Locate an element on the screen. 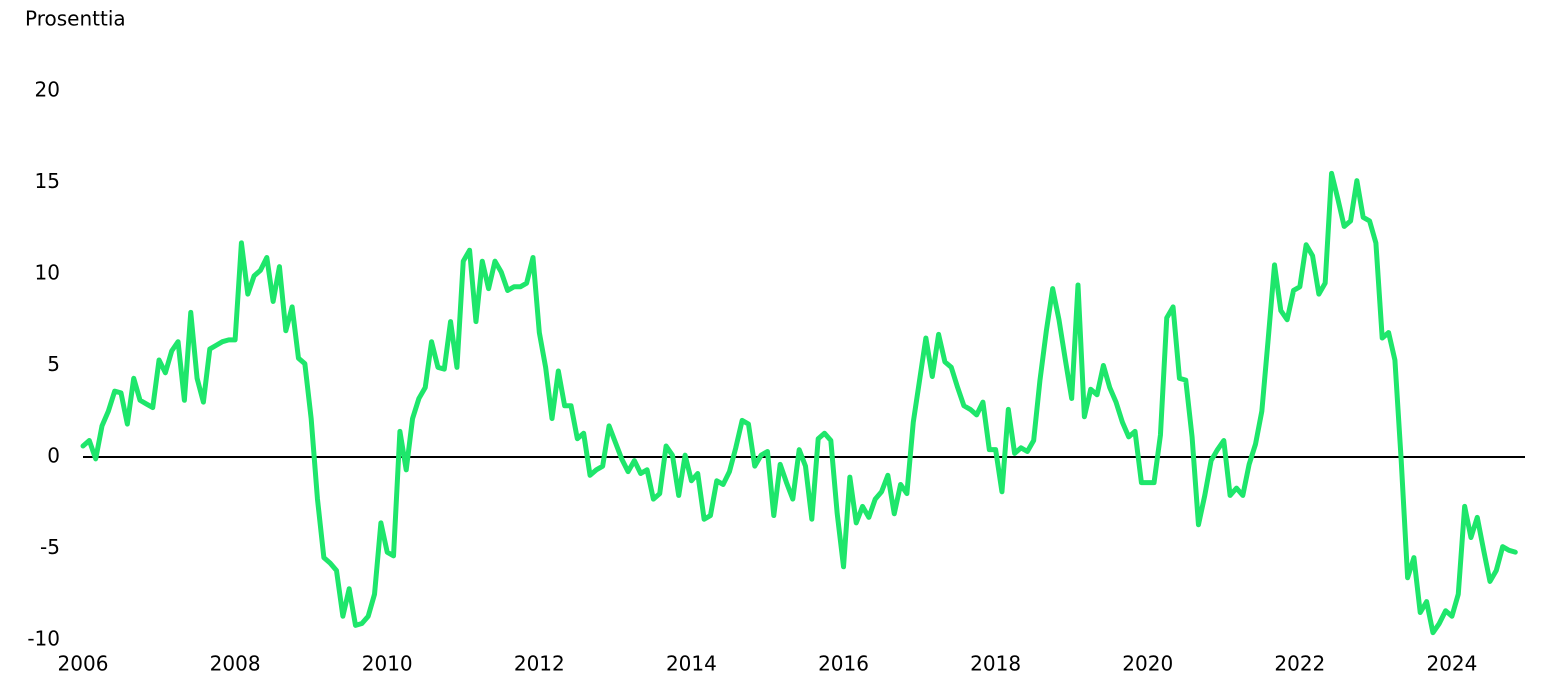 Image resolution: width=1541 pixels, height=679 pixels. y-tick-label: 15 is located at coordinates (47, 181).